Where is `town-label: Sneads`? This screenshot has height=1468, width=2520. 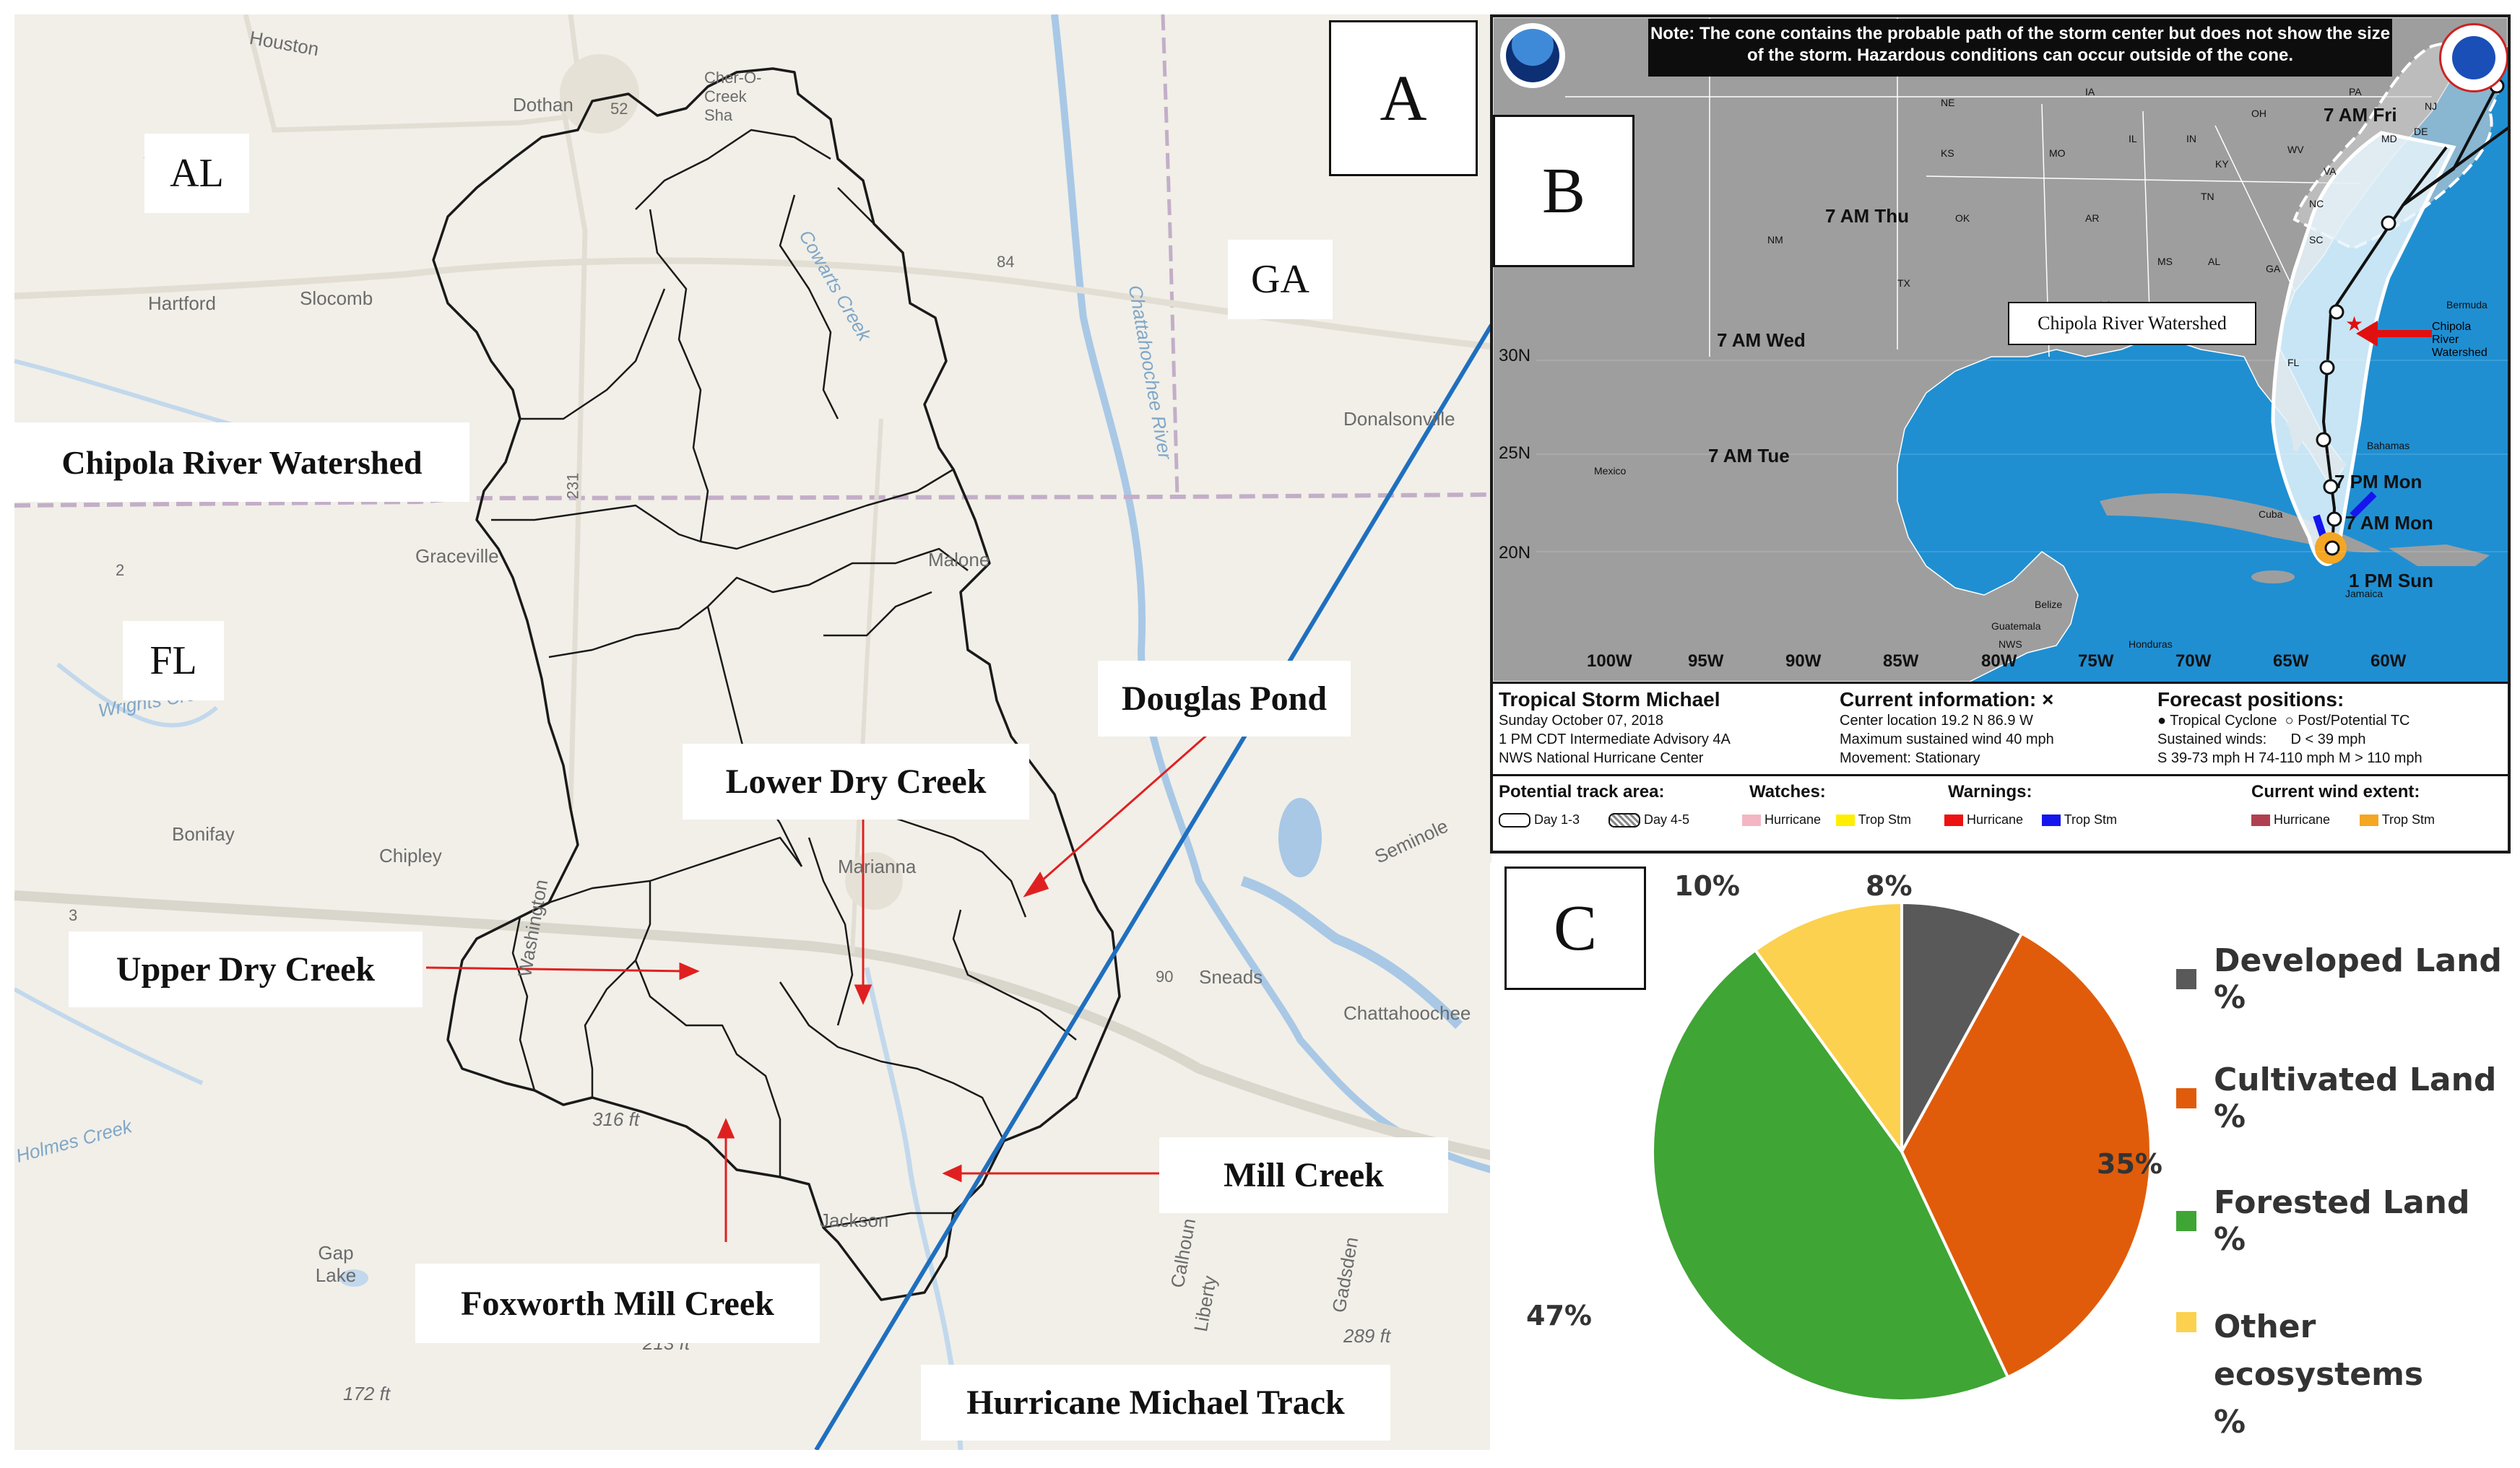 town-label: Sneads is located at coordinates (1231, 977).